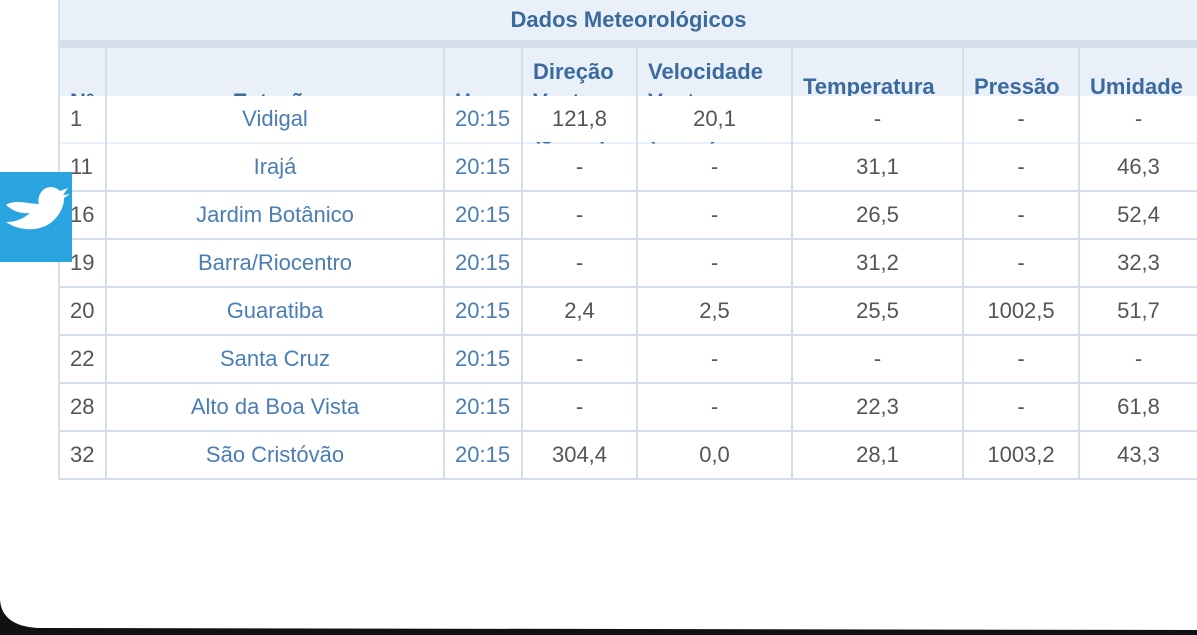  What do you see at coordinates (714, 455) in the screenshot?
I see `table-cell: 0,0` at bounding box center [714, 455].